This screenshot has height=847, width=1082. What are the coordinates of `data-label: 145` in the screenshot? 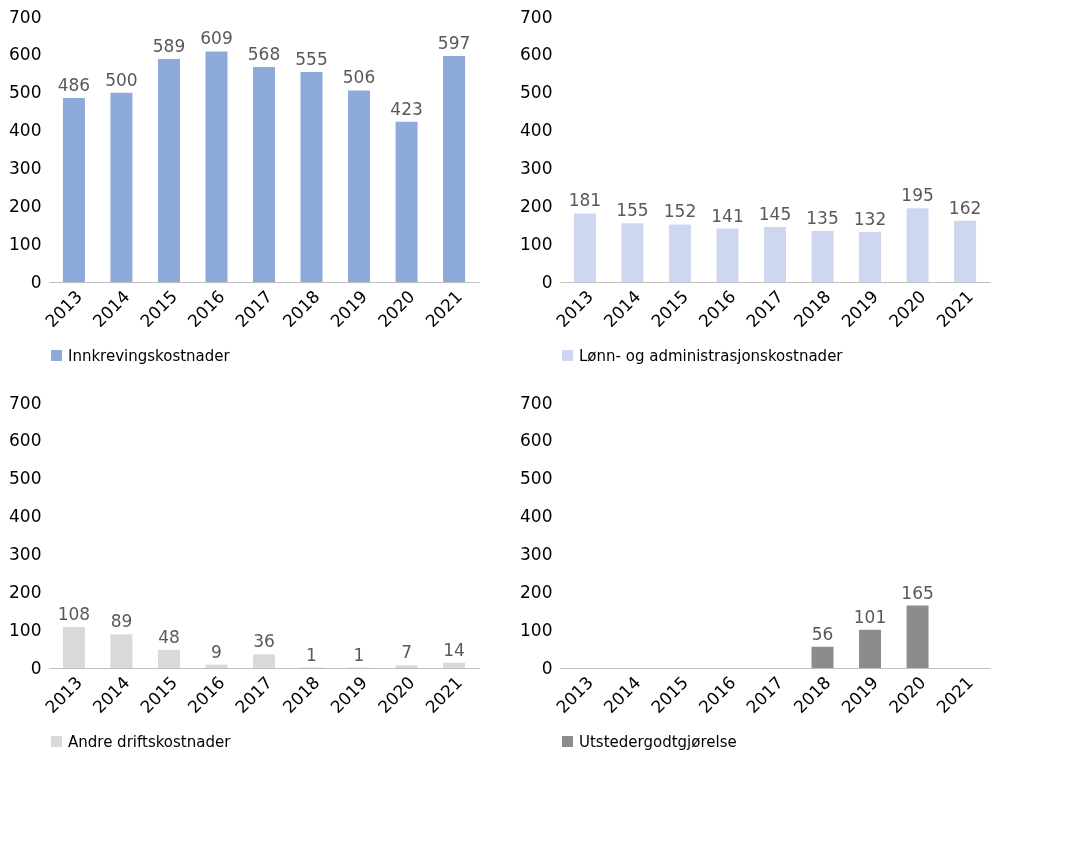 It's located at (775, 214).